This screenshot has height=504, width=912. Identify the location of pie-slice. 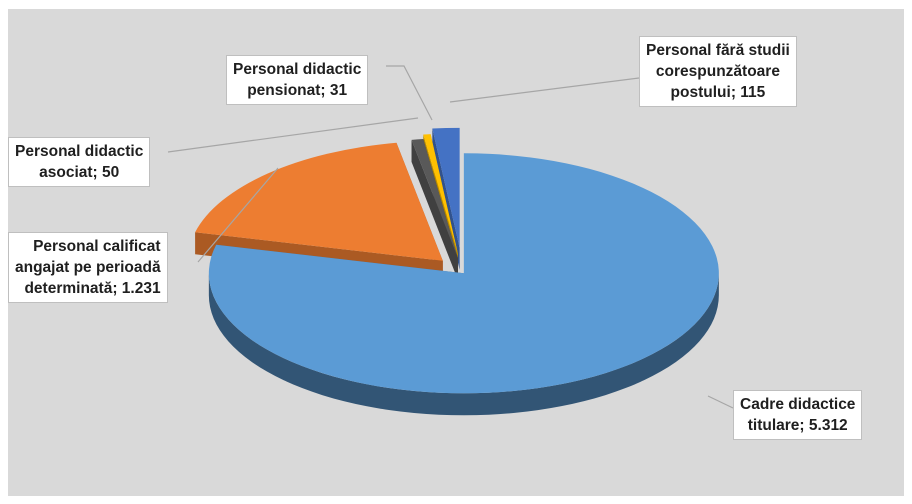
(434, 209).